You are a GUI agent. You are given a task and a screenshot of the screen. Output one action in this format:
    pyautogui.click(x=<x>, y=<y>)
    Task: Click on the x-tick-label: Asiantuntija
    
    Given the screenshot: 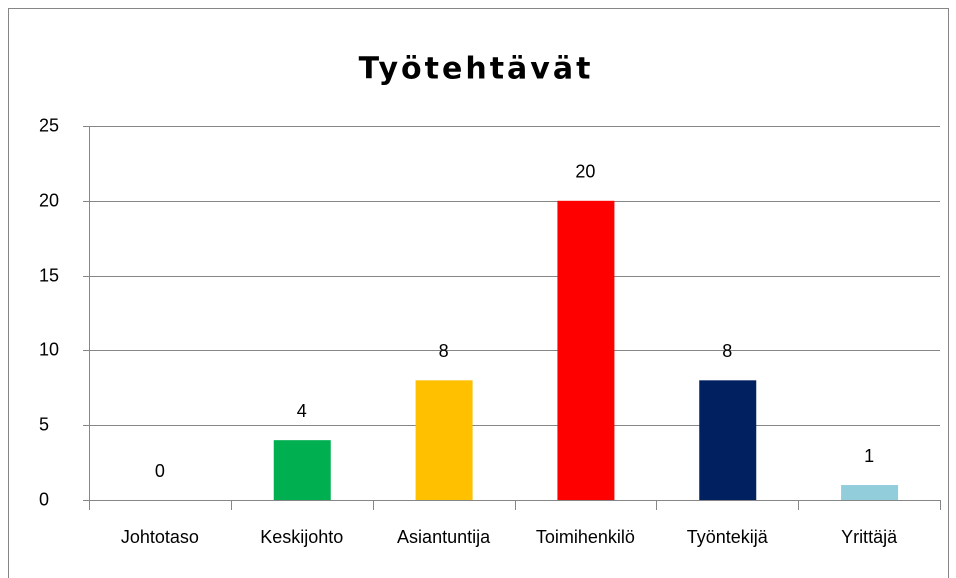 What is the action you would take?
    pyautogui.click(x=444, y=537)
    